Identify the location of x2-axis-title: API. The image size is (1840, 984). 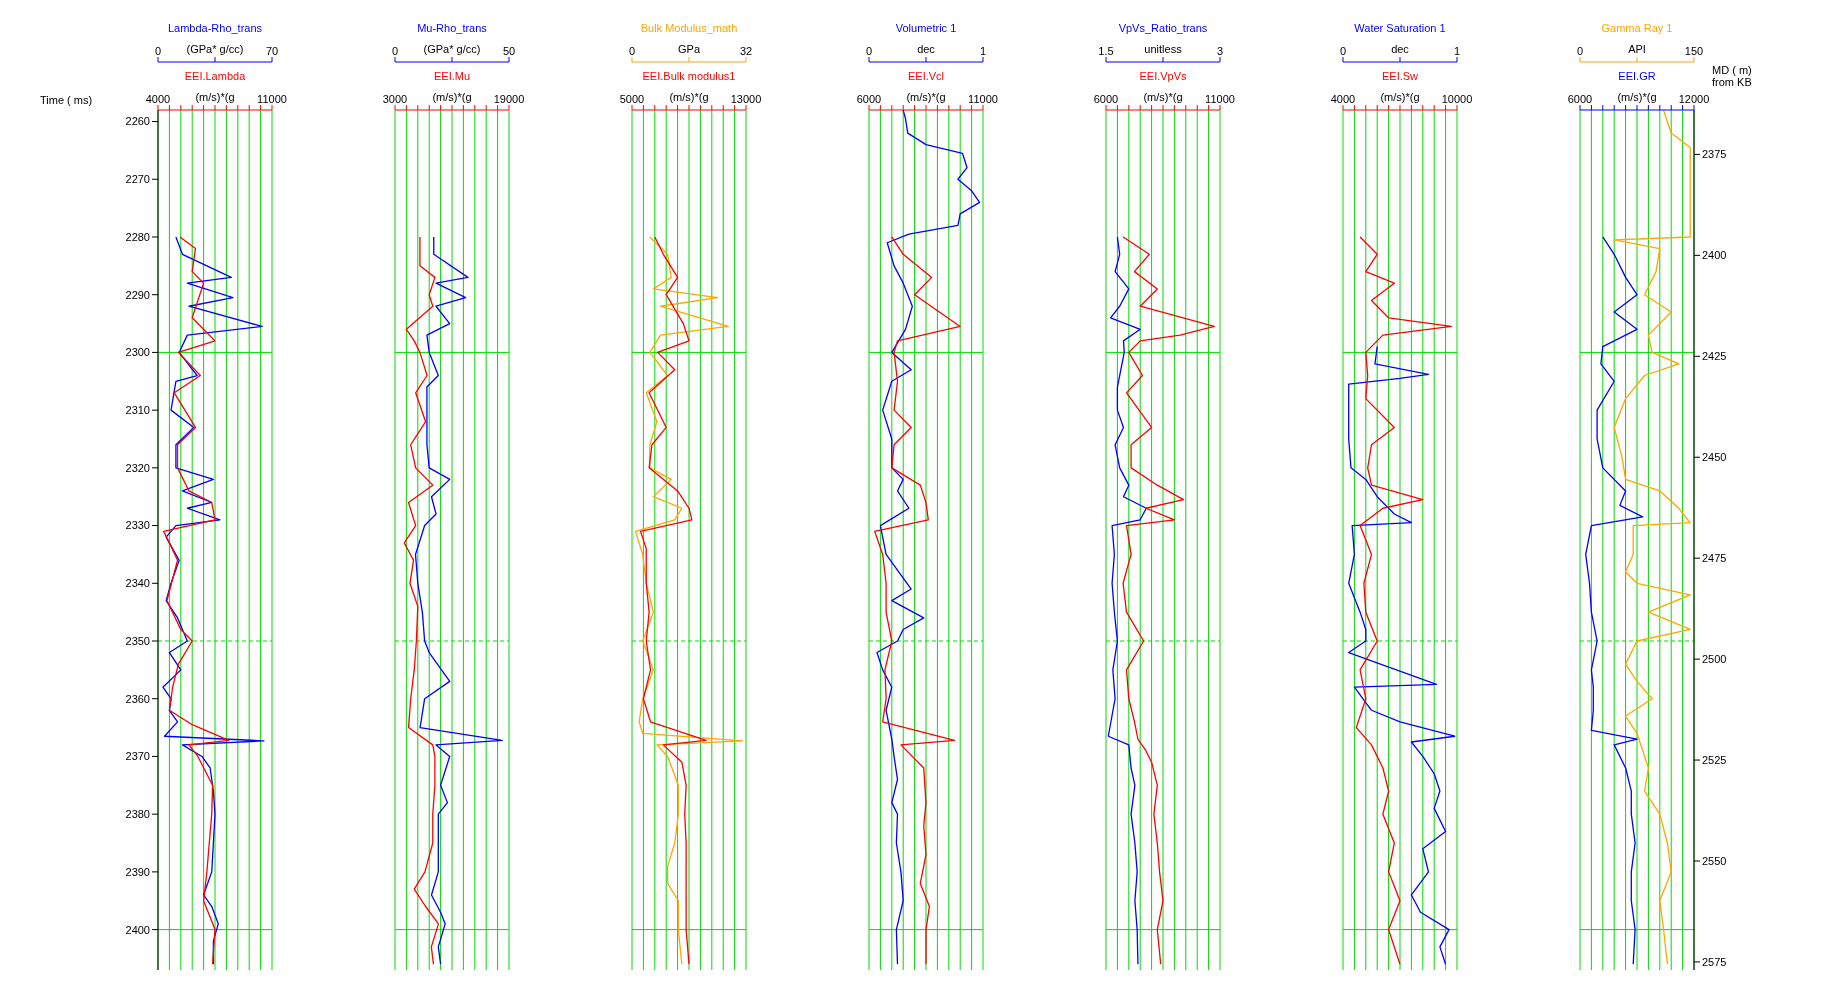
(1637, 49).